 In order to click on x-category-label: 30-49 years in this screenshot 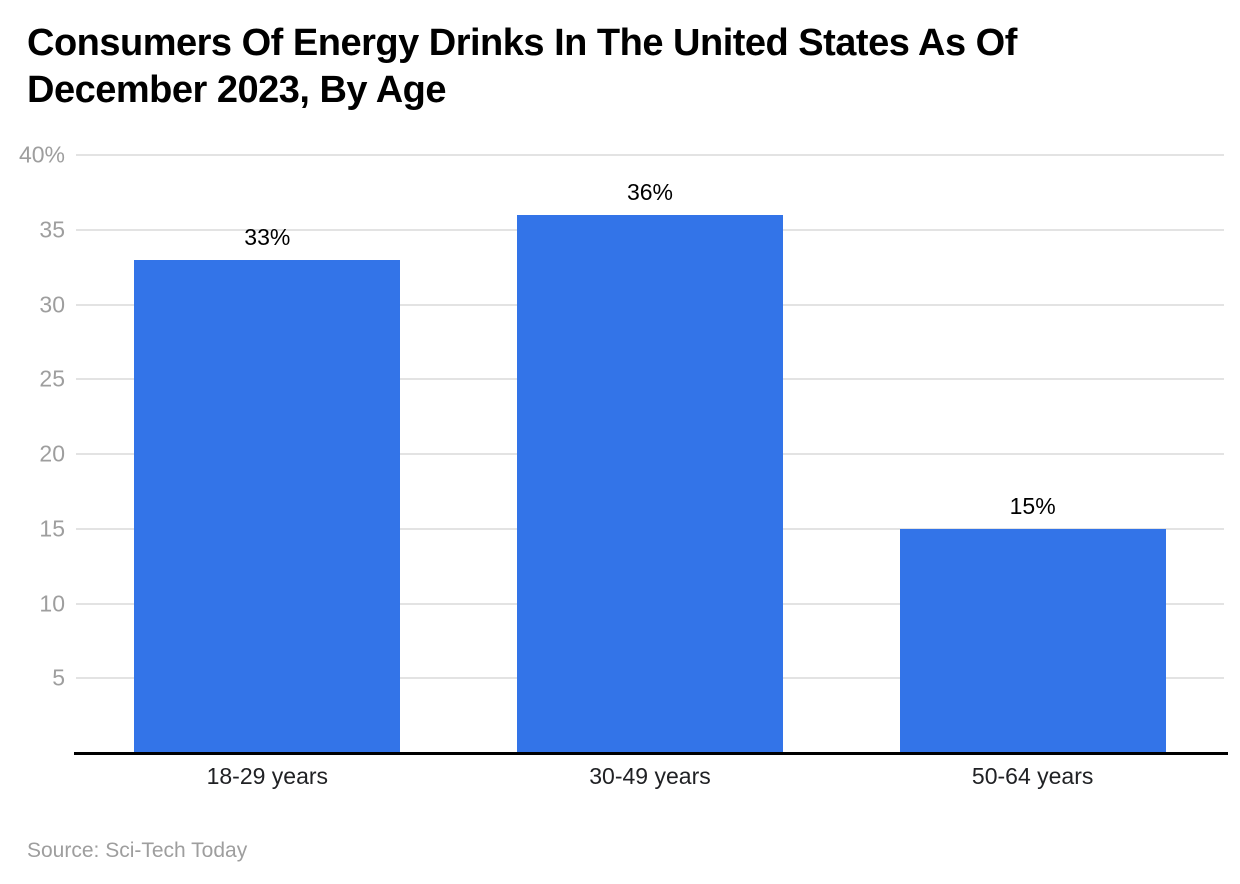, I will do `click(650, 776)`.